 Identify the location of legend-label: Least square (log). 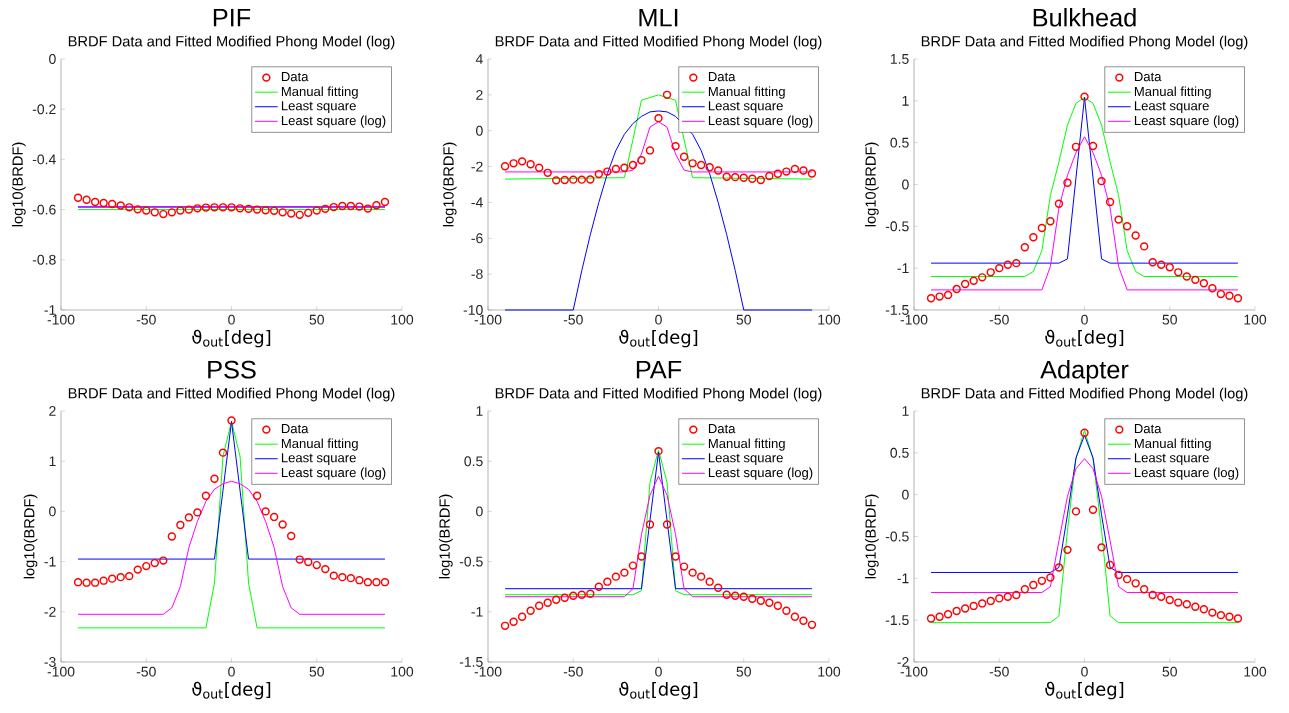
(333, 121).